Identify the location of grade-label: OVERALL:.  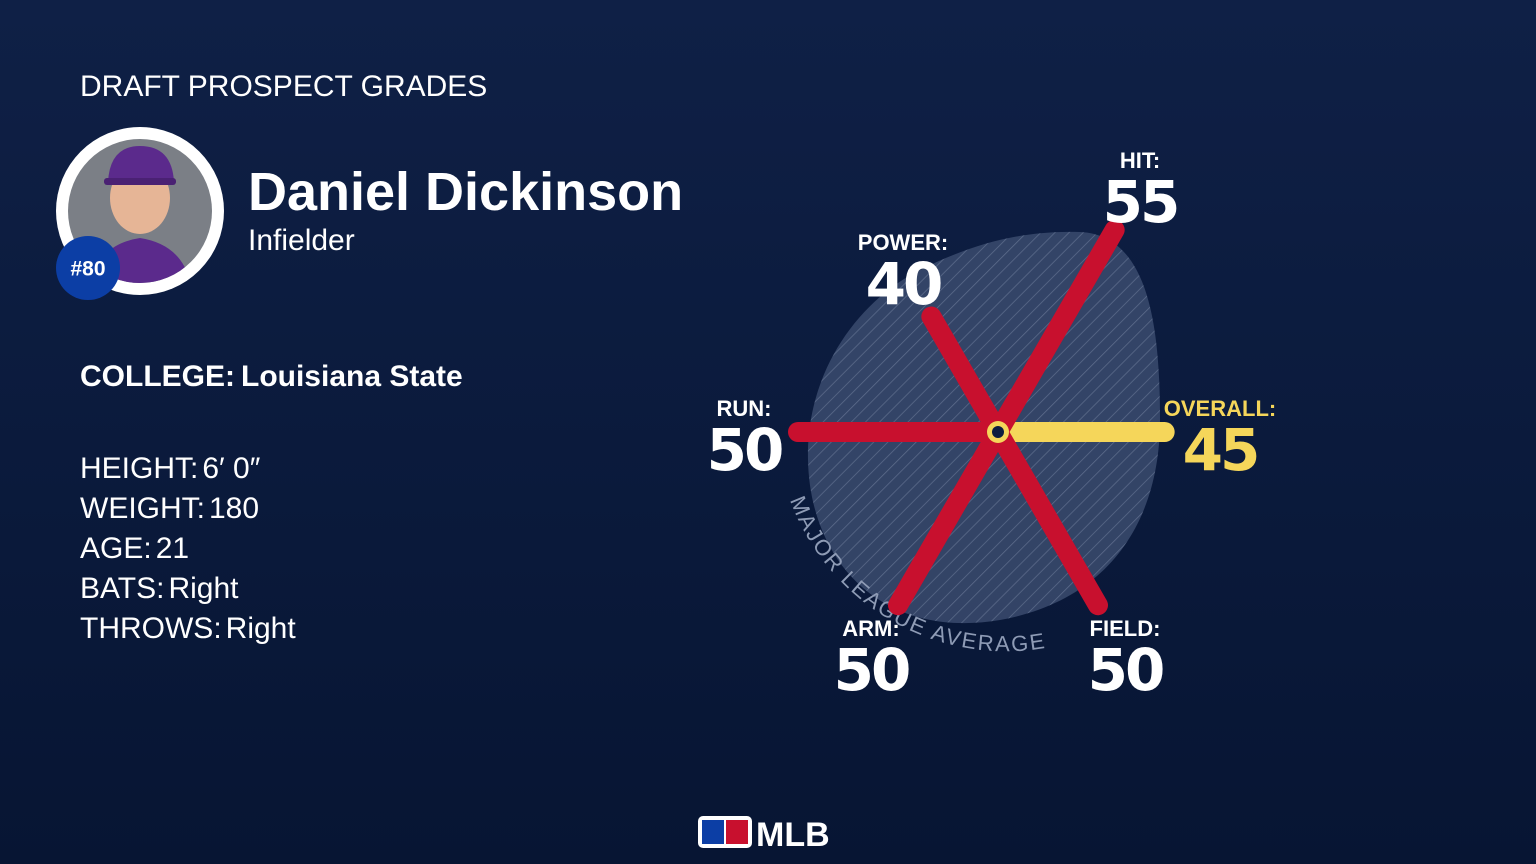
(1220, 408).